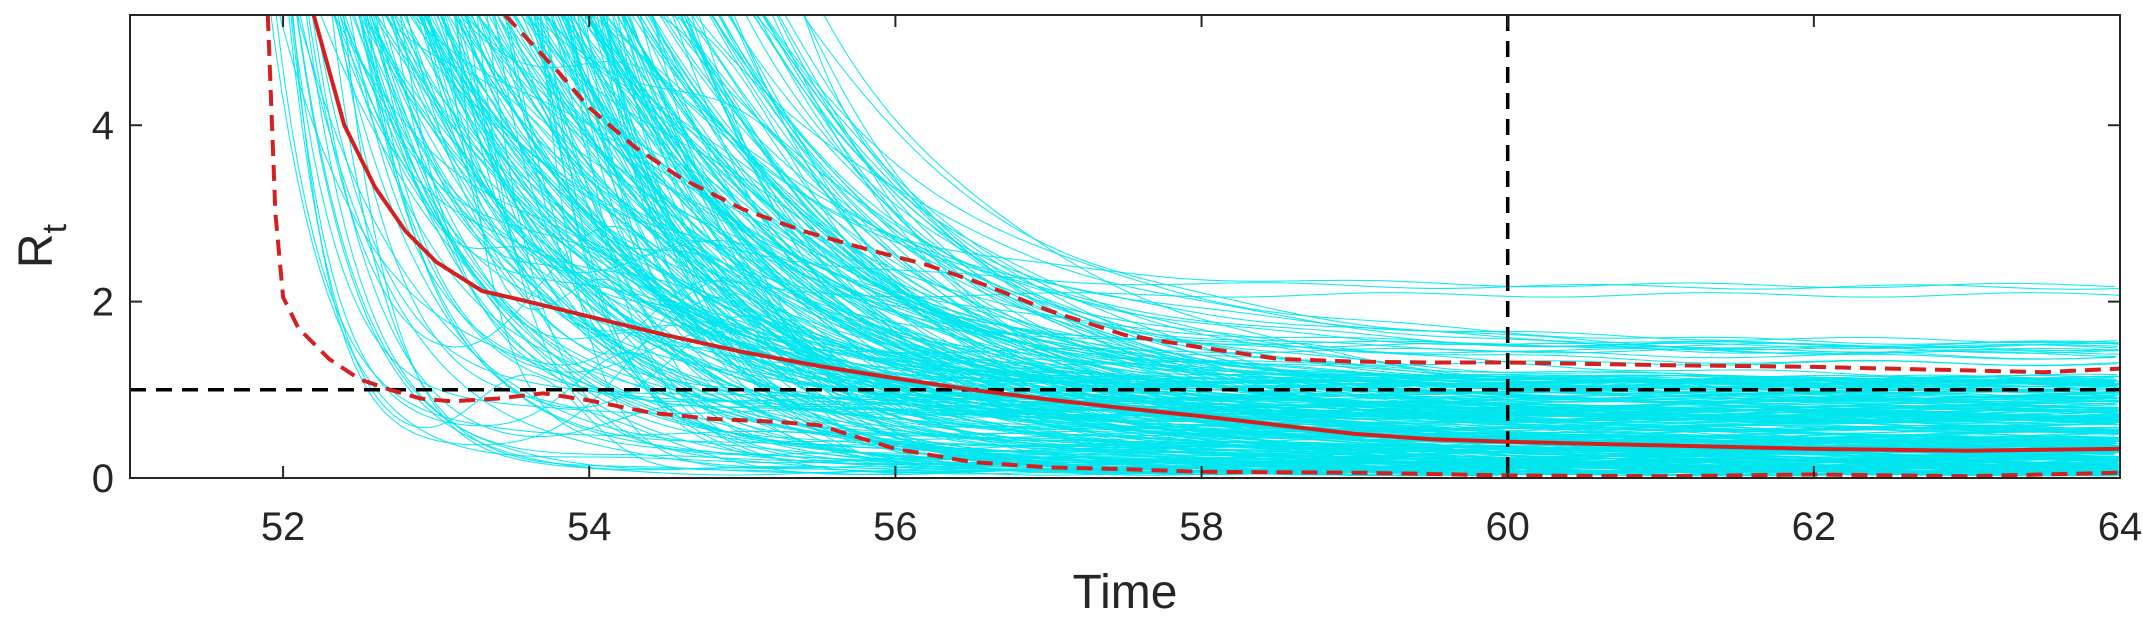 This screenshot has width=2143, height=628. I want to click on y-axis-label-subscript: t, so click(55, 228).